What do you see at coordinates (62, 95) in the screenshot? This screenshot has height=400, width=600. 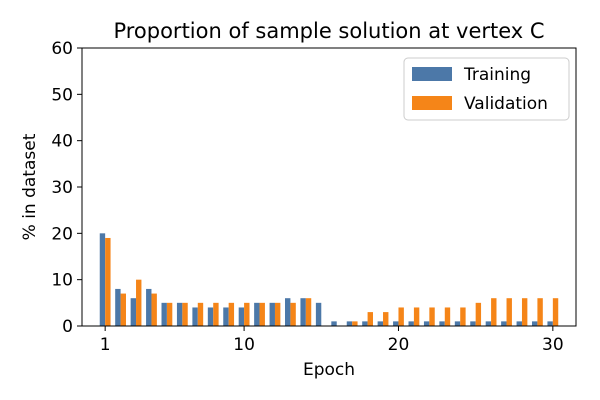 I see `y-tick-label: 50` at bounding box center [62, 95].